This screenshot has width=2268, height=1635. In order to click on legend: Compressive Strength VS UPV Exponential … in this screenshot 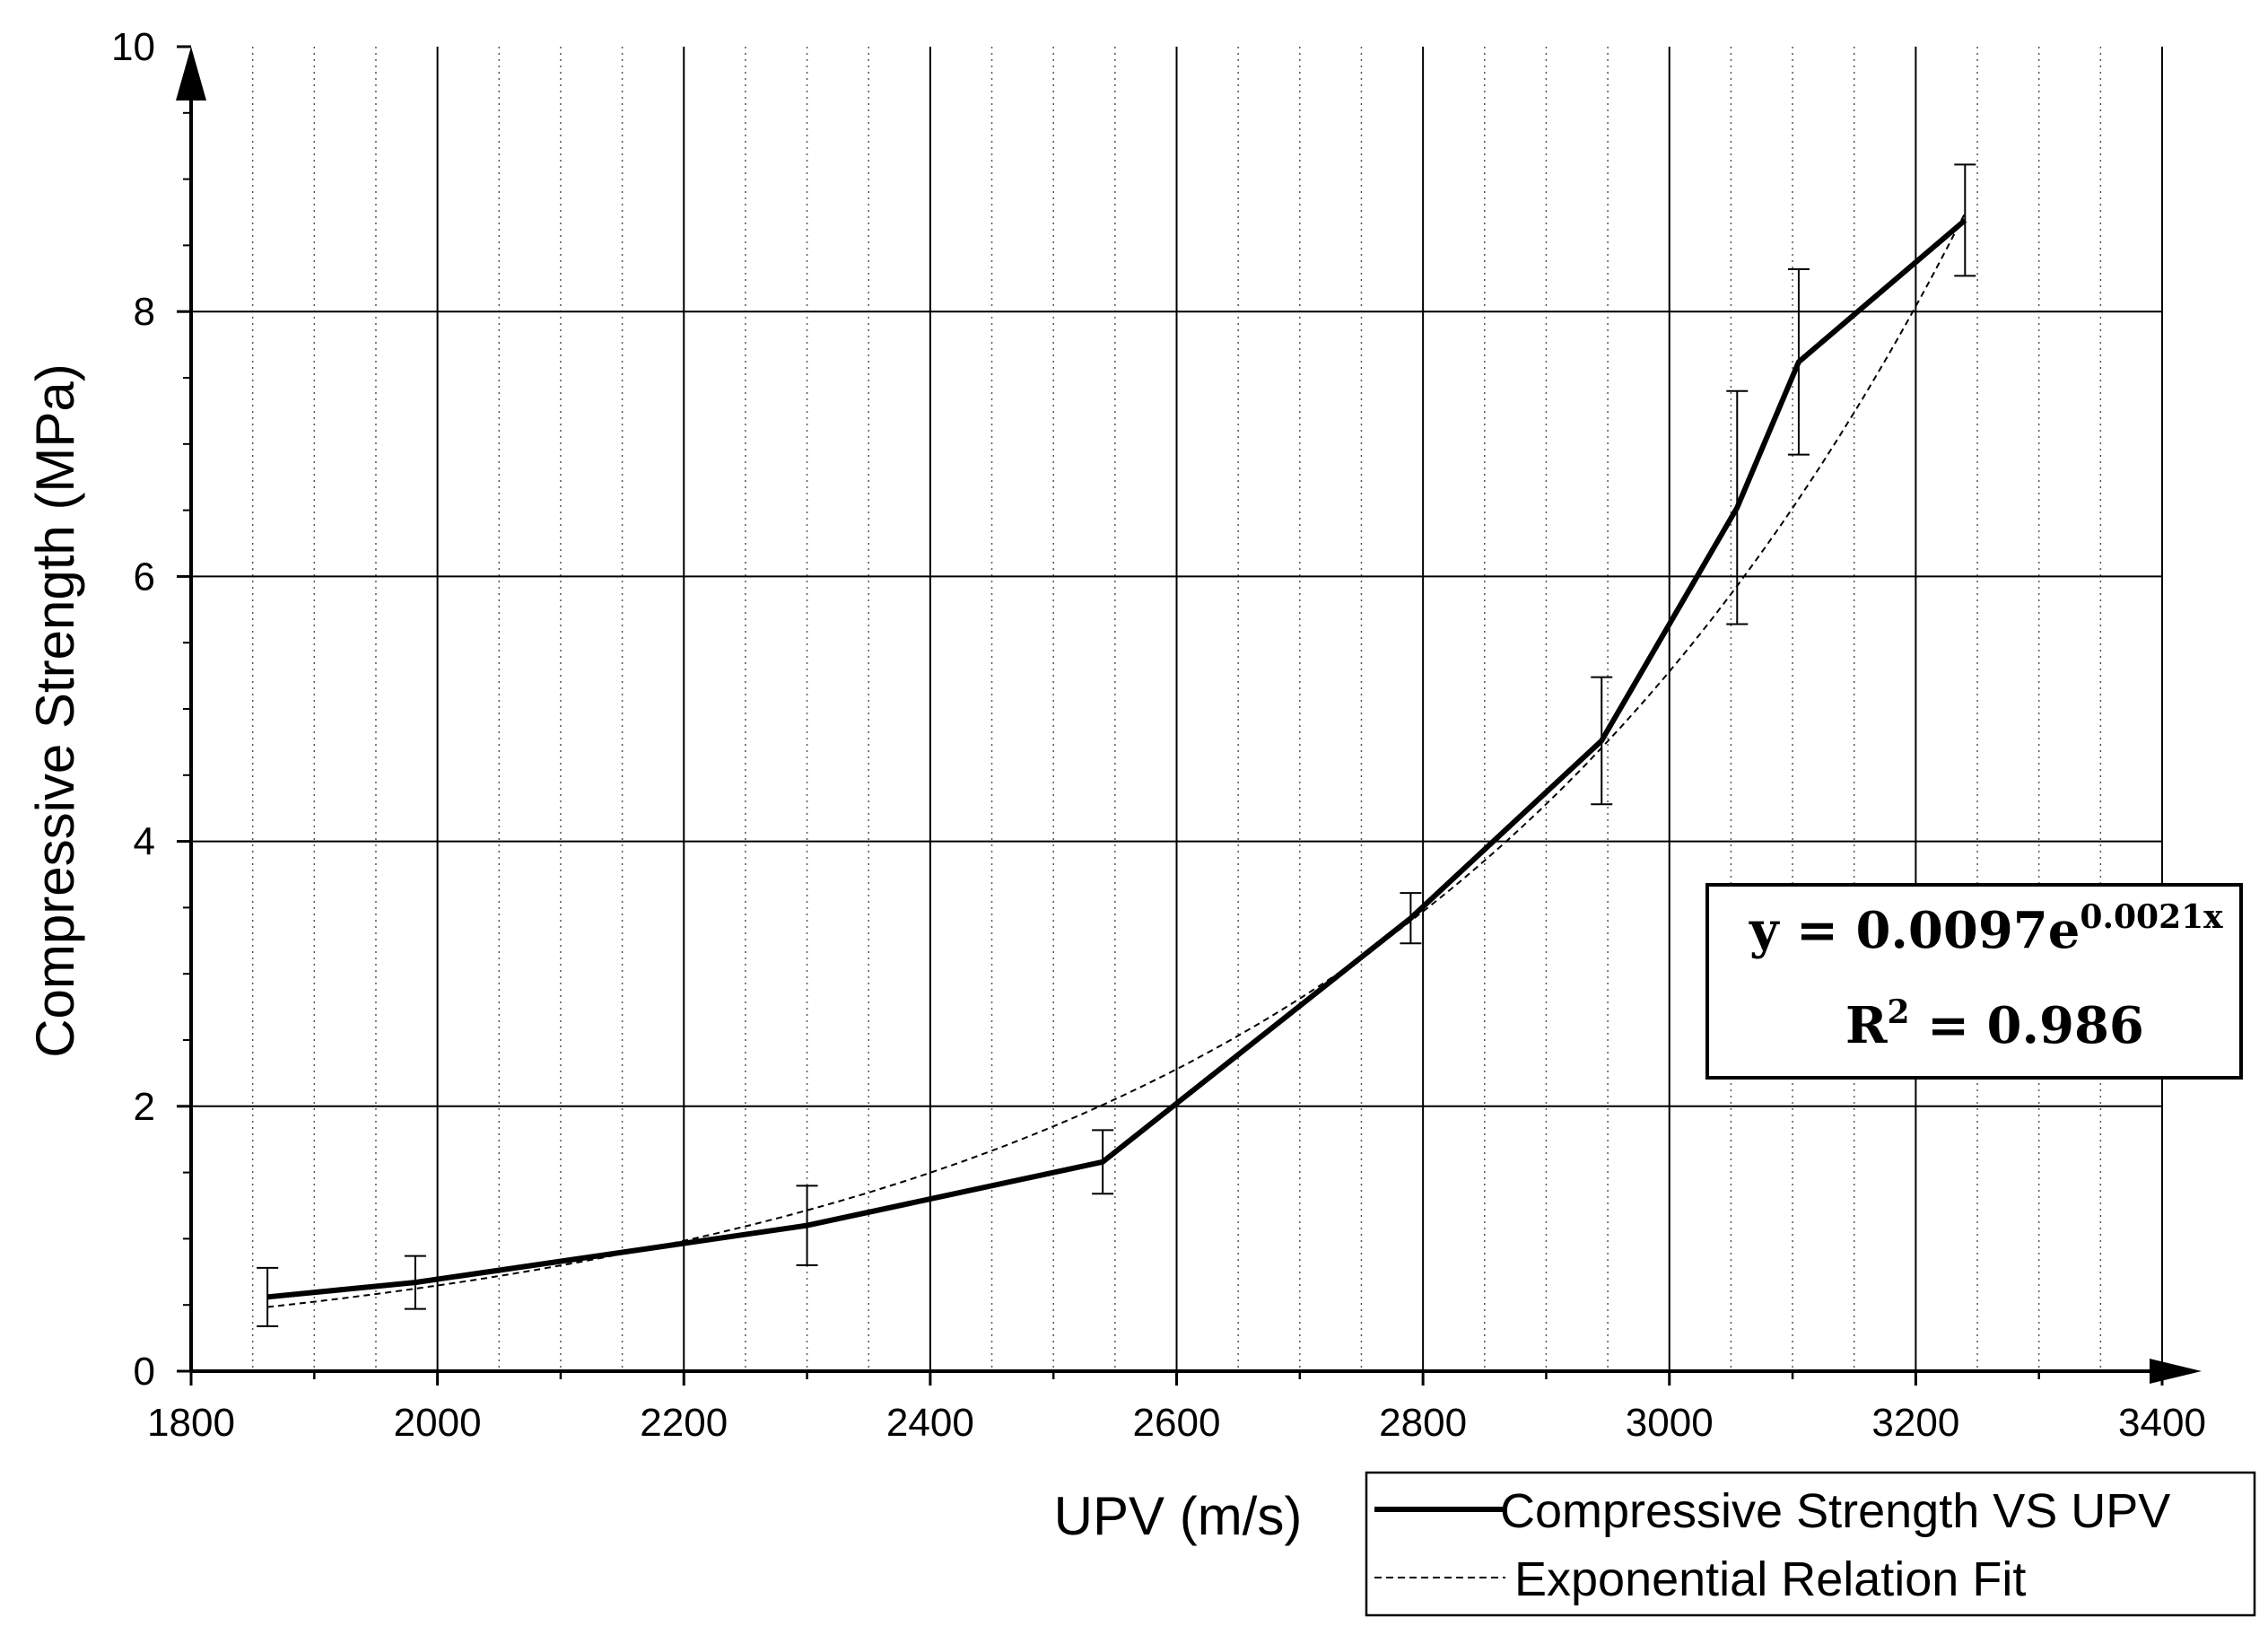, I will do `click(1810, 1544)`.